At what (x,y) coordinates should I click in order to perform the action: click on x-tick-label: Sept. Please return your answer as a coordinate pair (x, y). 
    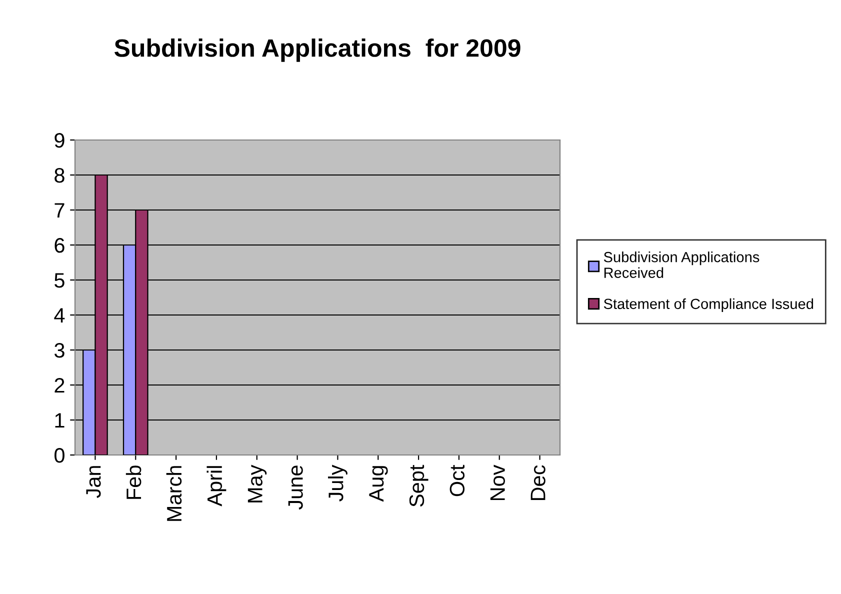
    Looking at the image, I should click on (418, 485).